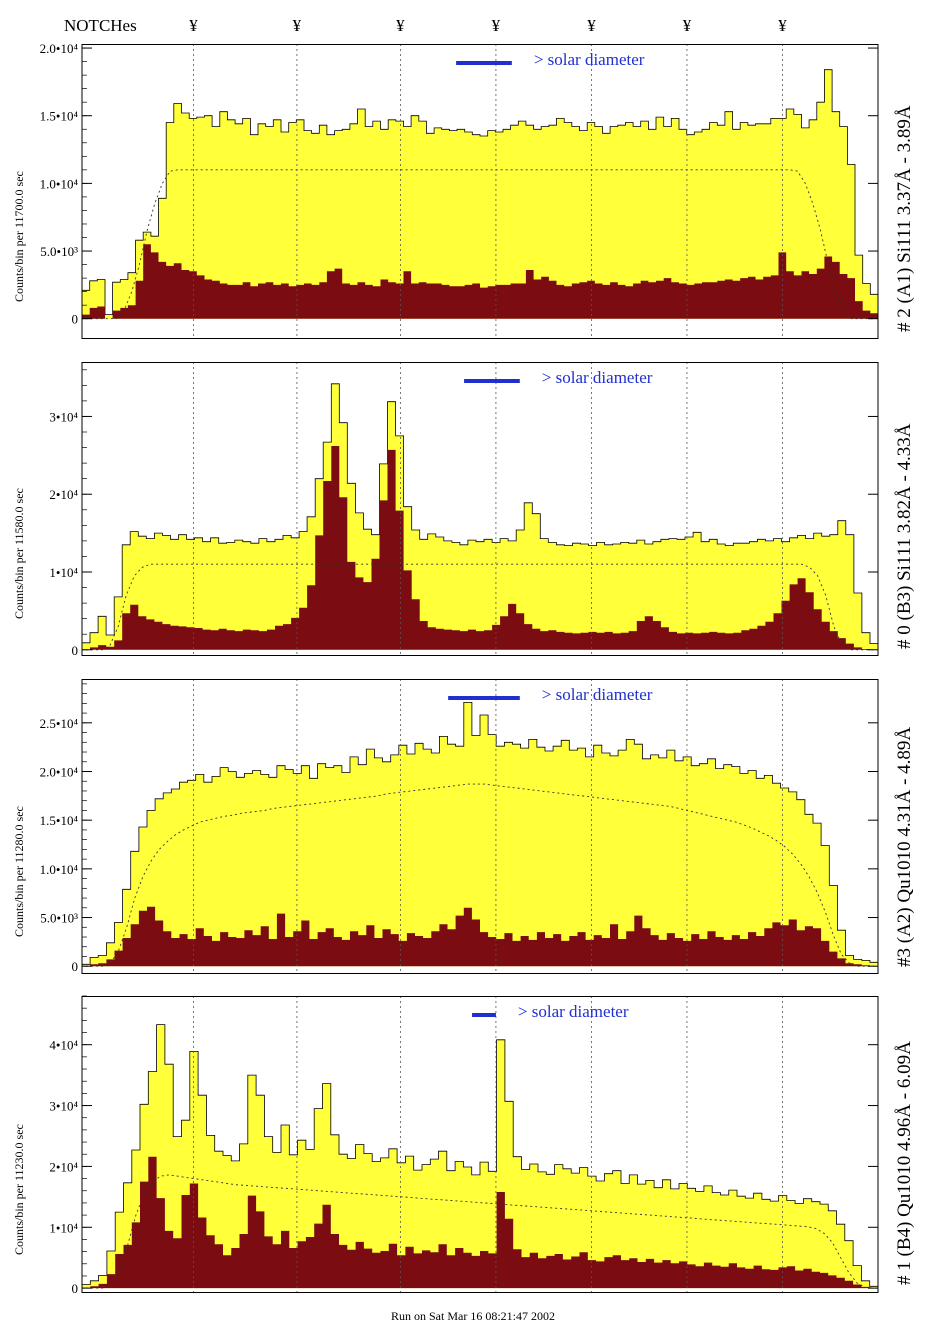  What do you see at coordinates (297, 25) in the screenshot?
I see `notch-marker-2: ¥` at bounding box center [297, 25].